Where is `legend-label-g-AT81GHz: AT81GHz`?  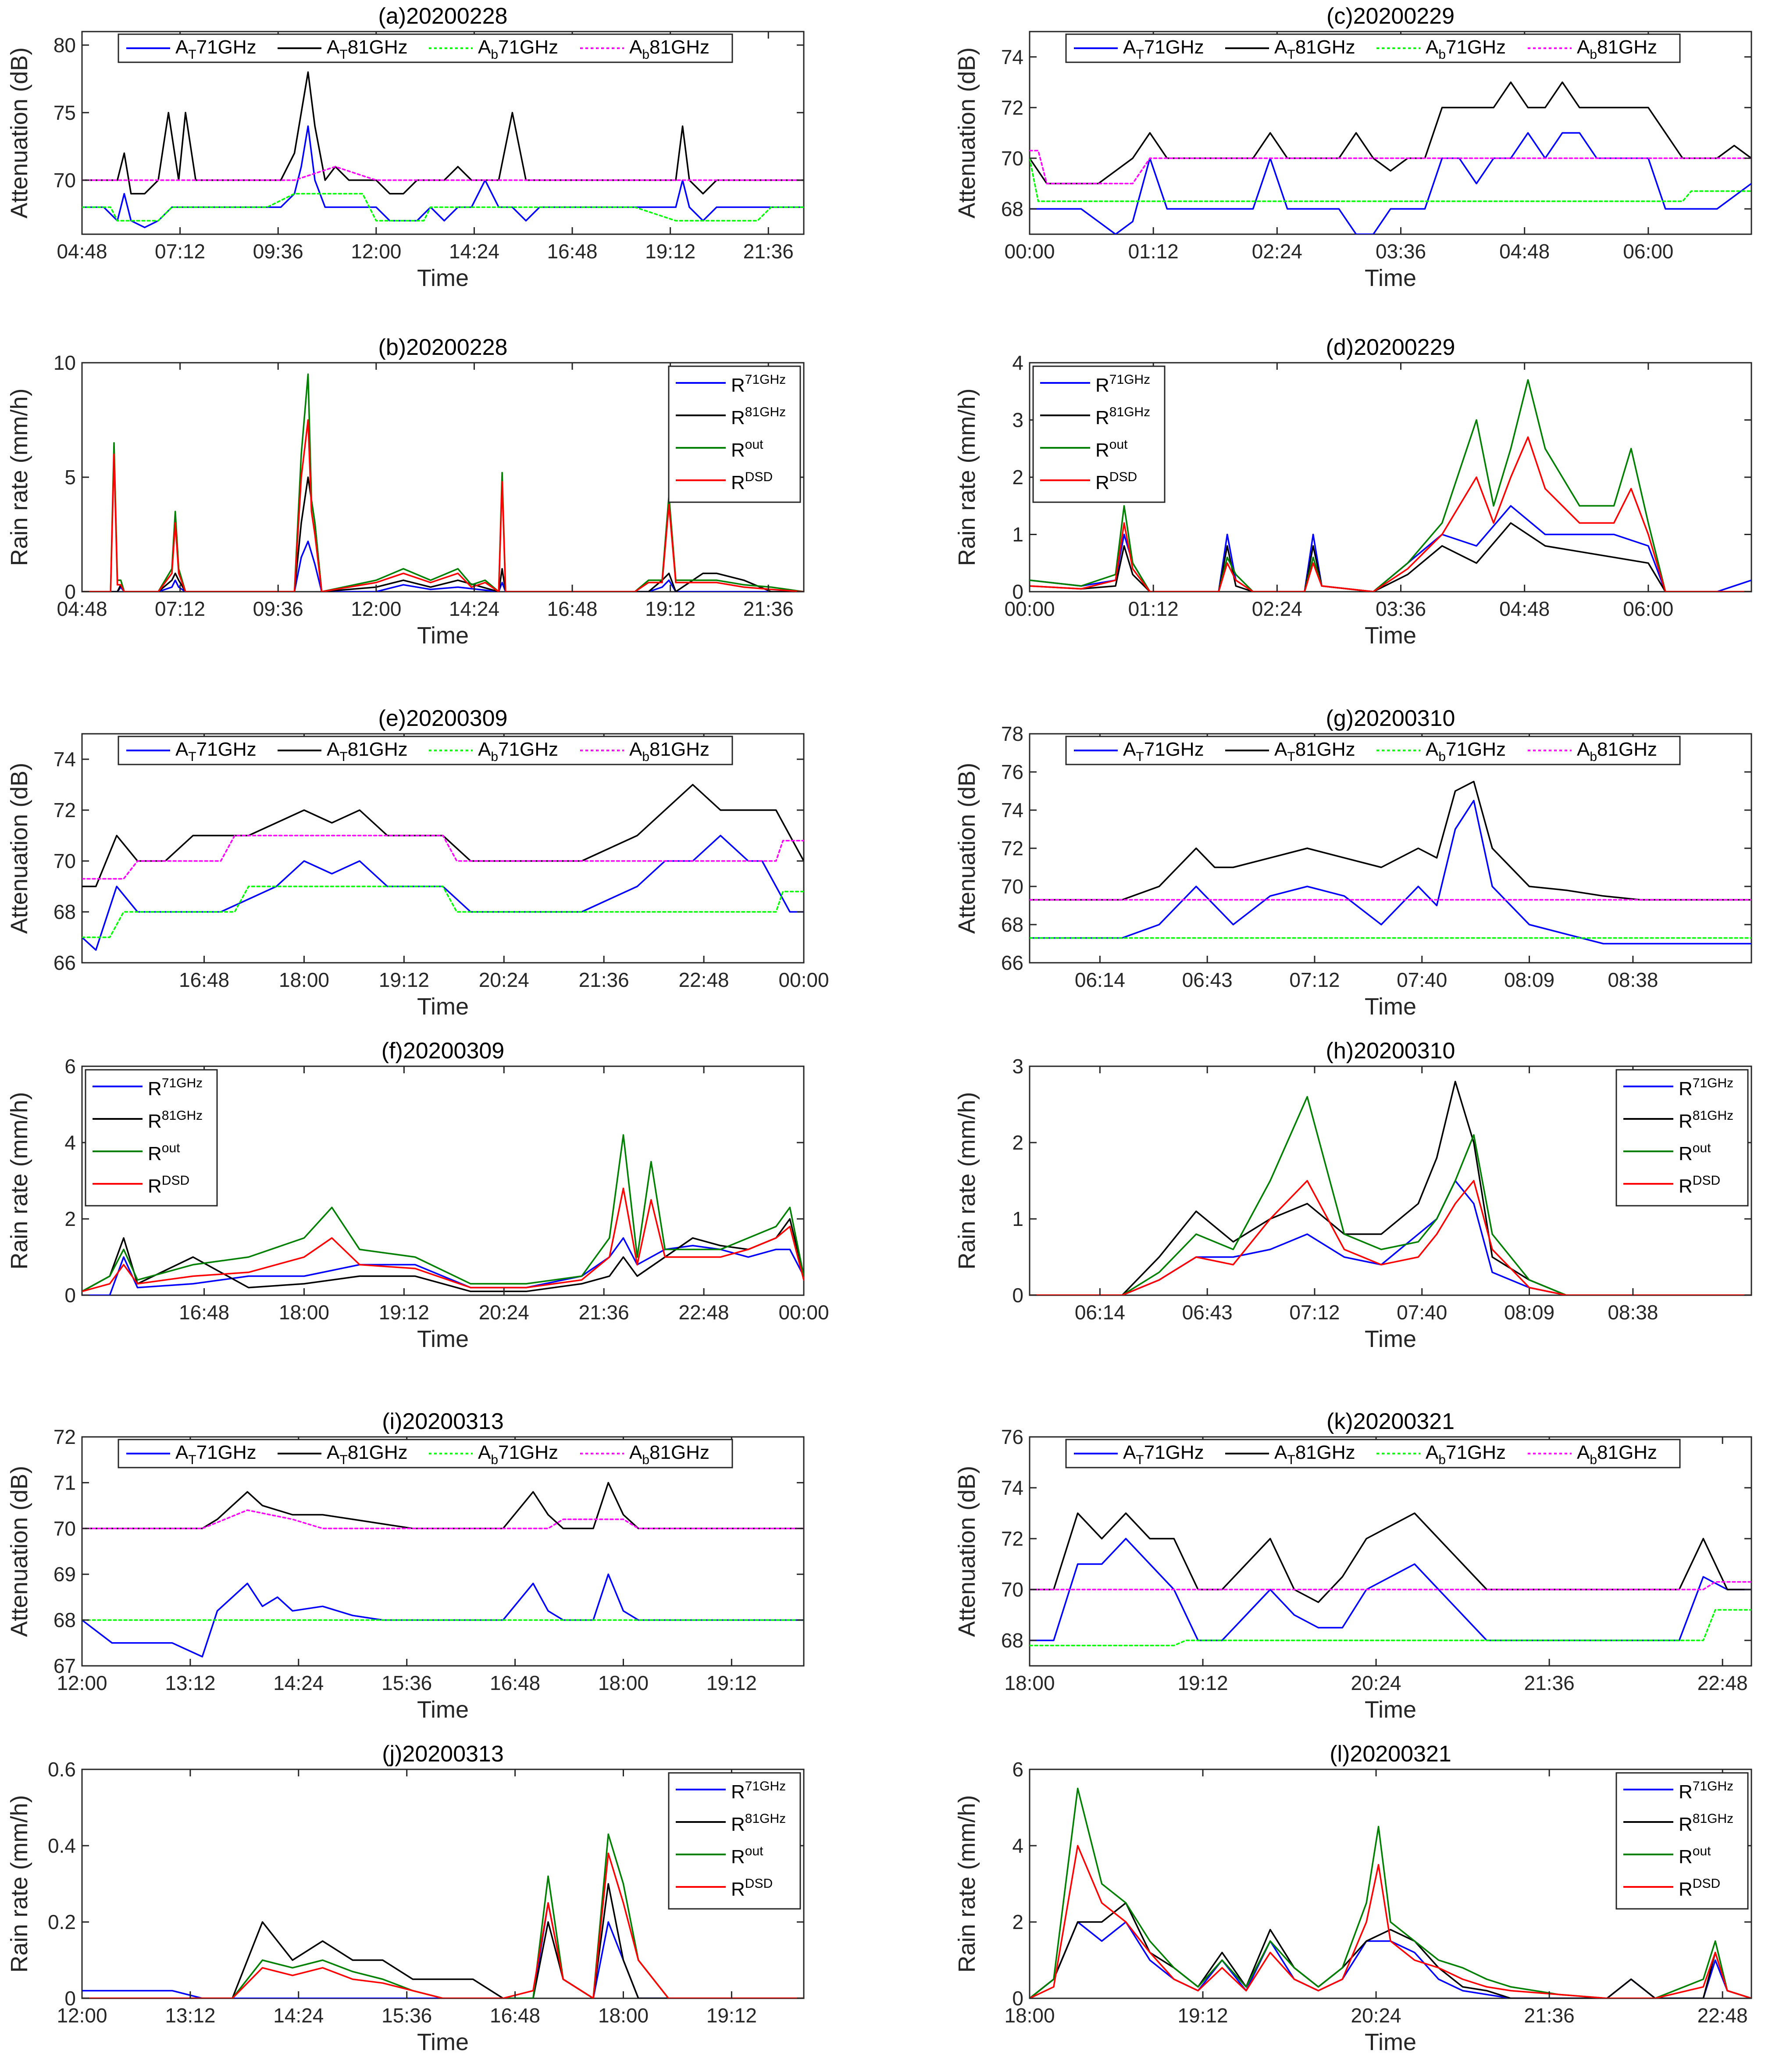 legend-label-g-AT81GHz: AT81GHz is located at coordinates (1314, 752).